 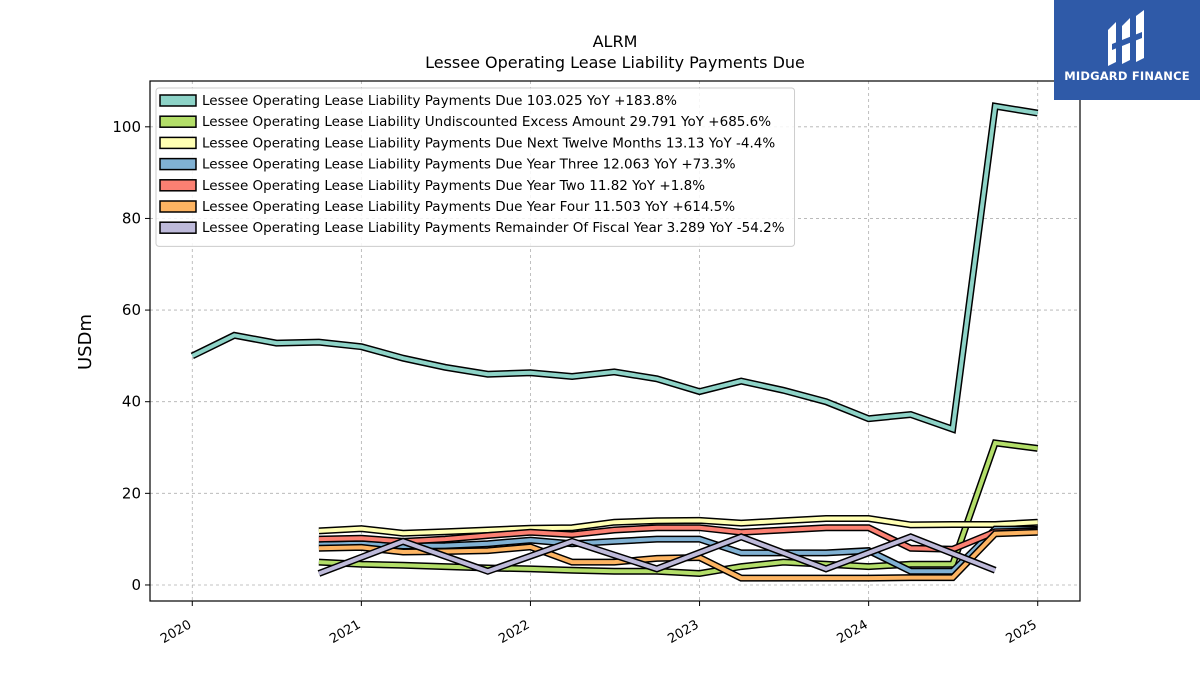 I want to click on midgard-logo: MIDGARD FINANCE, so click(x=1127, y=50).